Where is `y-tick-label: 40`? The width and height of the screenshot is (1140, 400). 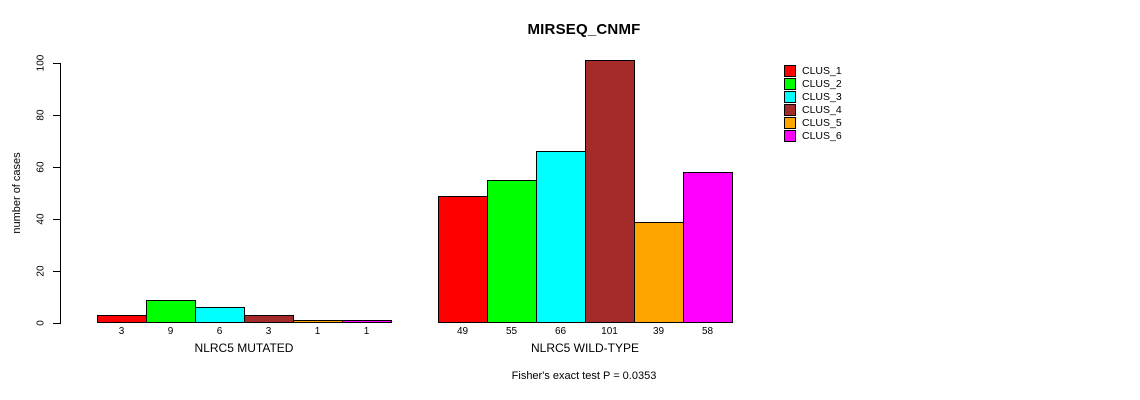
y-tick-label: 40 is located at coordinates (41, 219).